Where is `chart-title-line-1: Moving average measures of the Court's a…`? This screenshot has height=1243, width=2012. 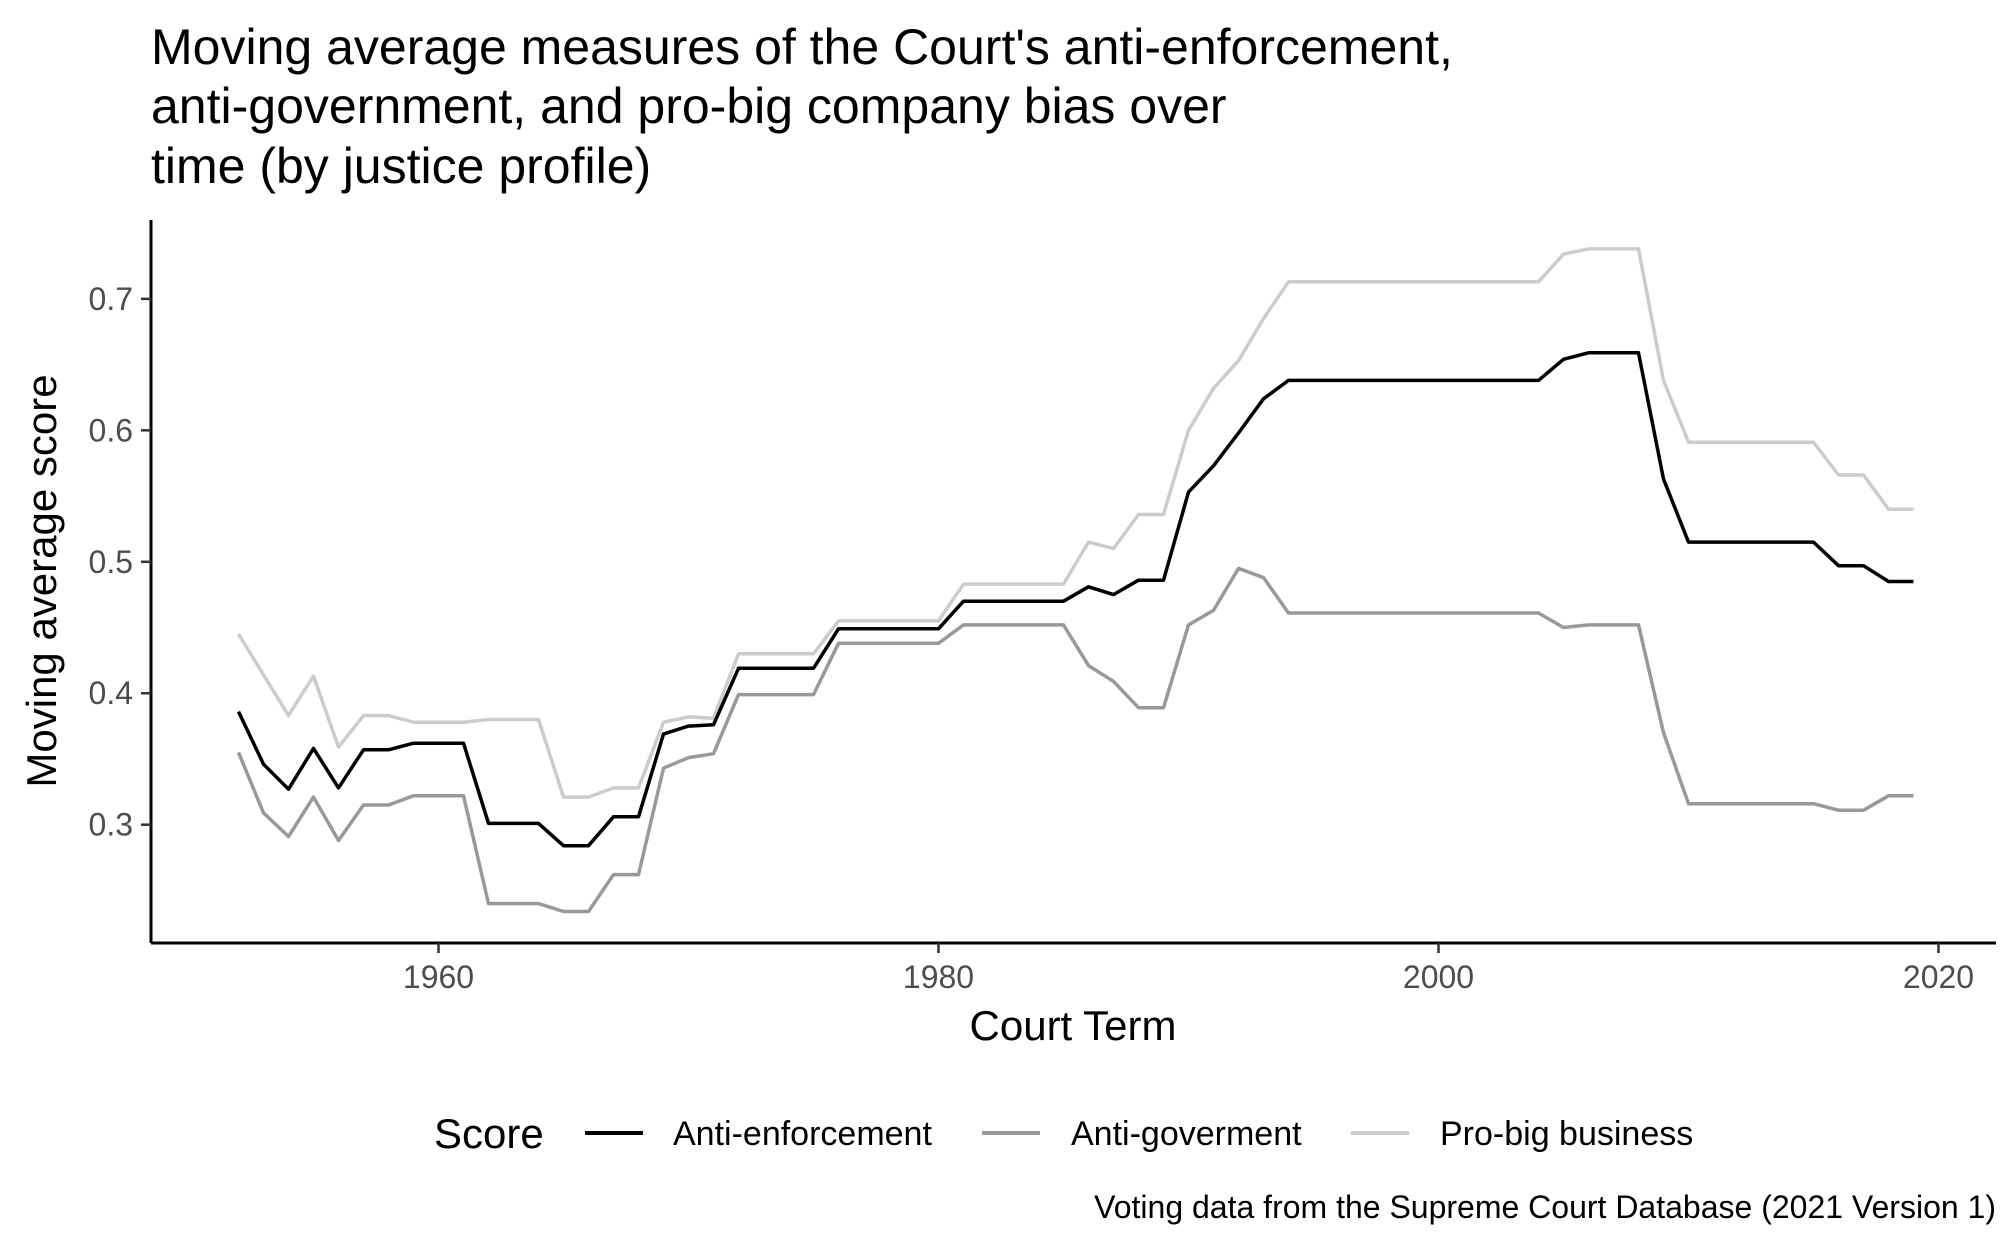 chart-title-line-1: Moving average measures of the Court's a… is located at coordinates (802, 47).